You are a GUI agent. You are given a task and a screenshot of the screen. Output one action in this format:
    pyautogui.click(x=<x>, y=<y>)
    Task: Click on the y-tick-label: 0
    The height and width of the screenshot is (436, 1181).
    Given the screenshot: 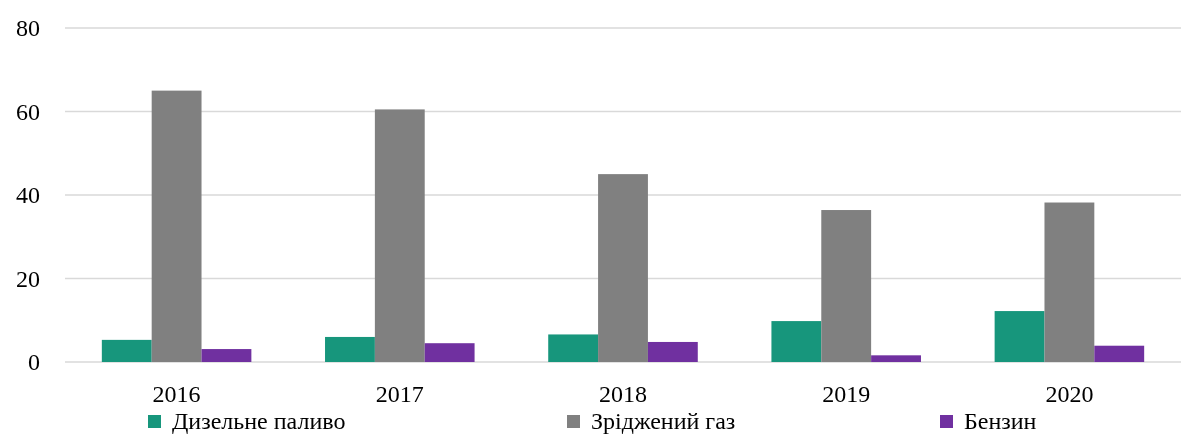 What is the action you would take?
    pyautogui.click(x=34, y=362)
    